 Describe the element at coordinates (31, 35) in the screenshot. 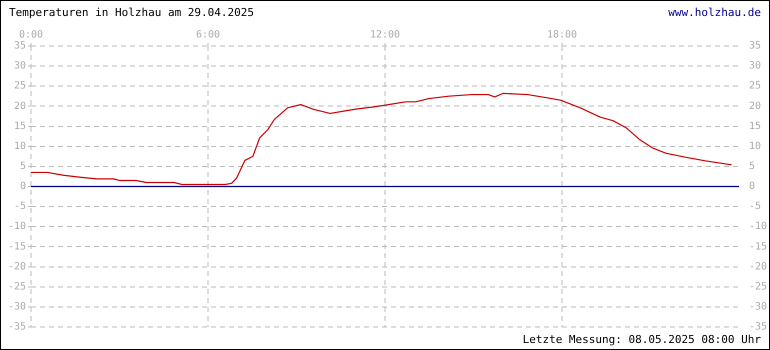

I see `x-tick-label: 0:00` at that location.